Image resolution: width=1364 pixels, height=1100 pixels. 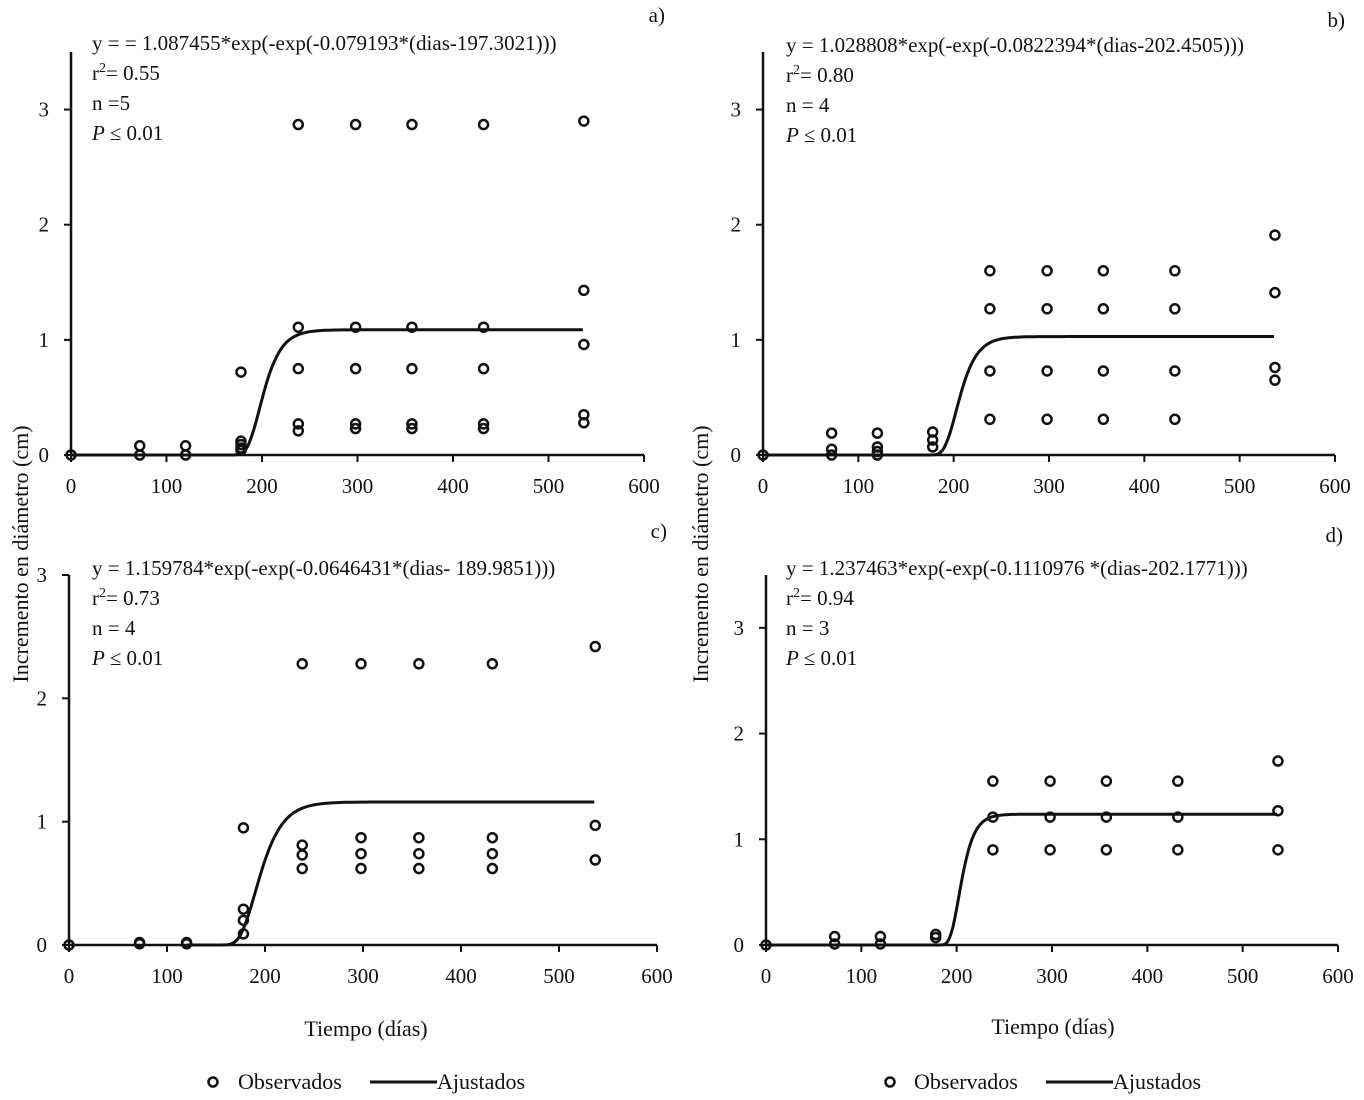 I want to click on x-tick-label: 600, so click(x=644, y=486).